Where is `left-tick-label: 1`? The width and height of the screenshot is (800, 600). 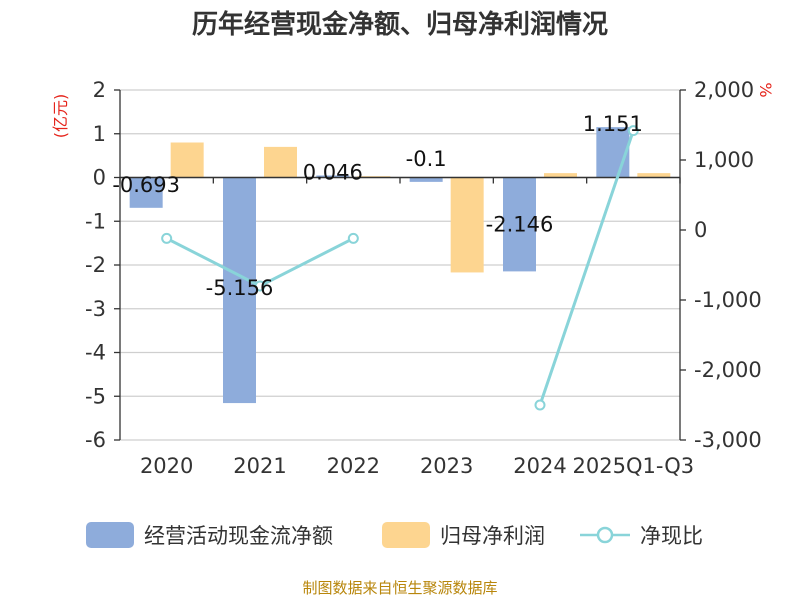
left-tick-label: 1 is located at coordinates (99, 134).